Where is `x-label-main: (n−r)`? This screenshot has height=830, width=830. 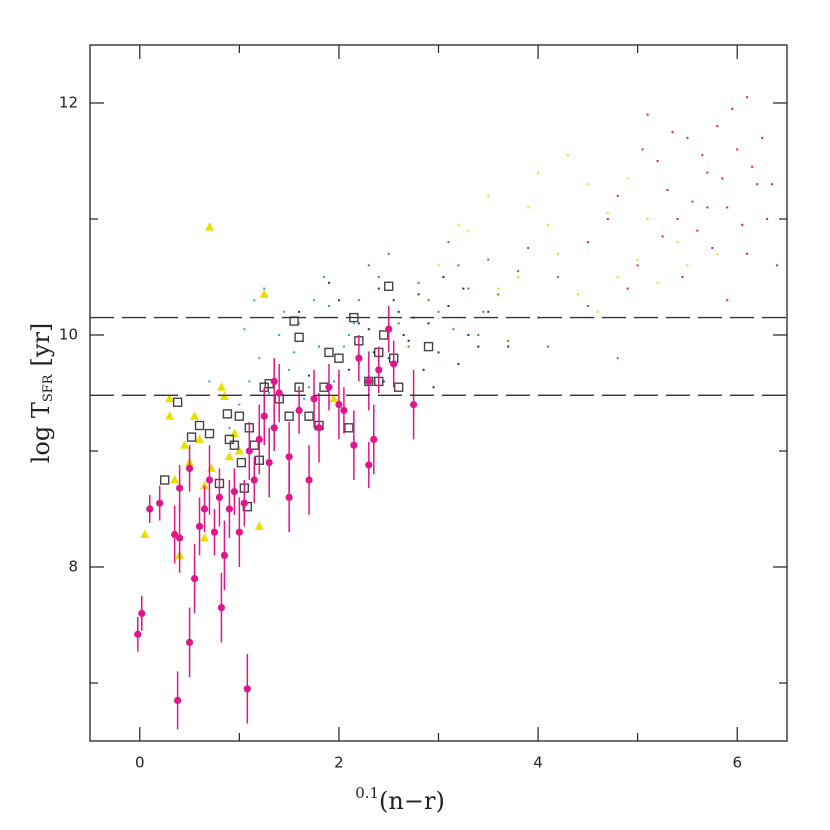
x-label-main: (n−r) is located at coordinates (412, 801).